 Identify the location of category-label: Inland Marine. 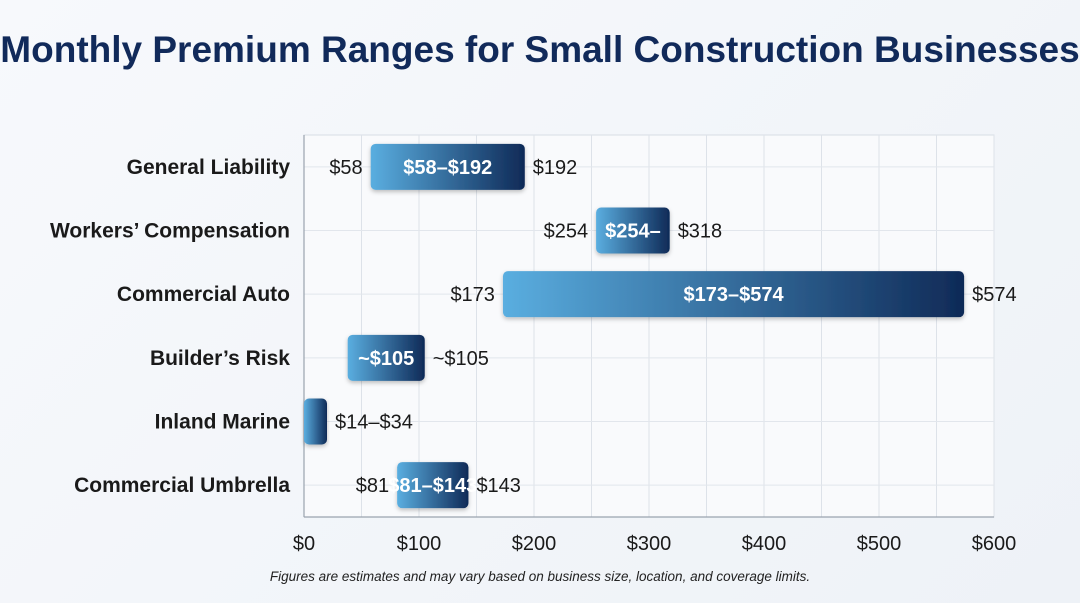
(222, 422).